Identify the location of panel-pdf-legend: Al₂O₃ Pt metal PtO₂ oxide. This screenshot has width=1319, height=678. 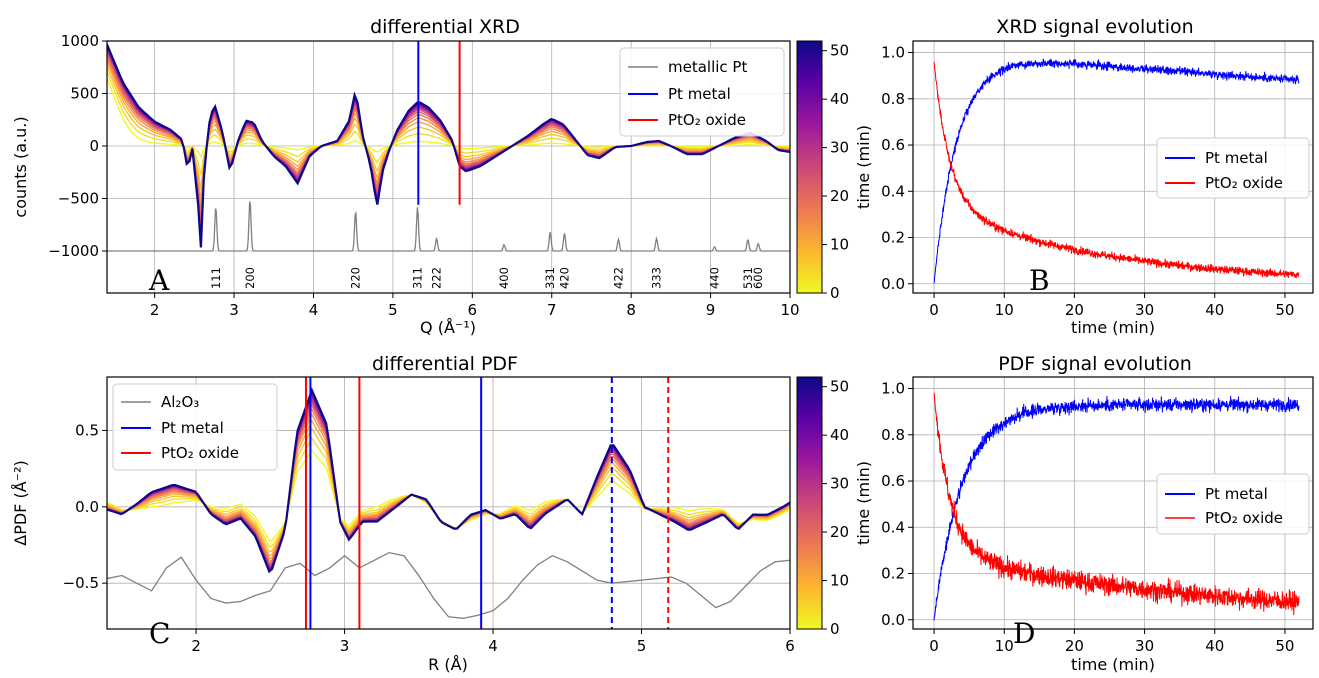
(195, 427).